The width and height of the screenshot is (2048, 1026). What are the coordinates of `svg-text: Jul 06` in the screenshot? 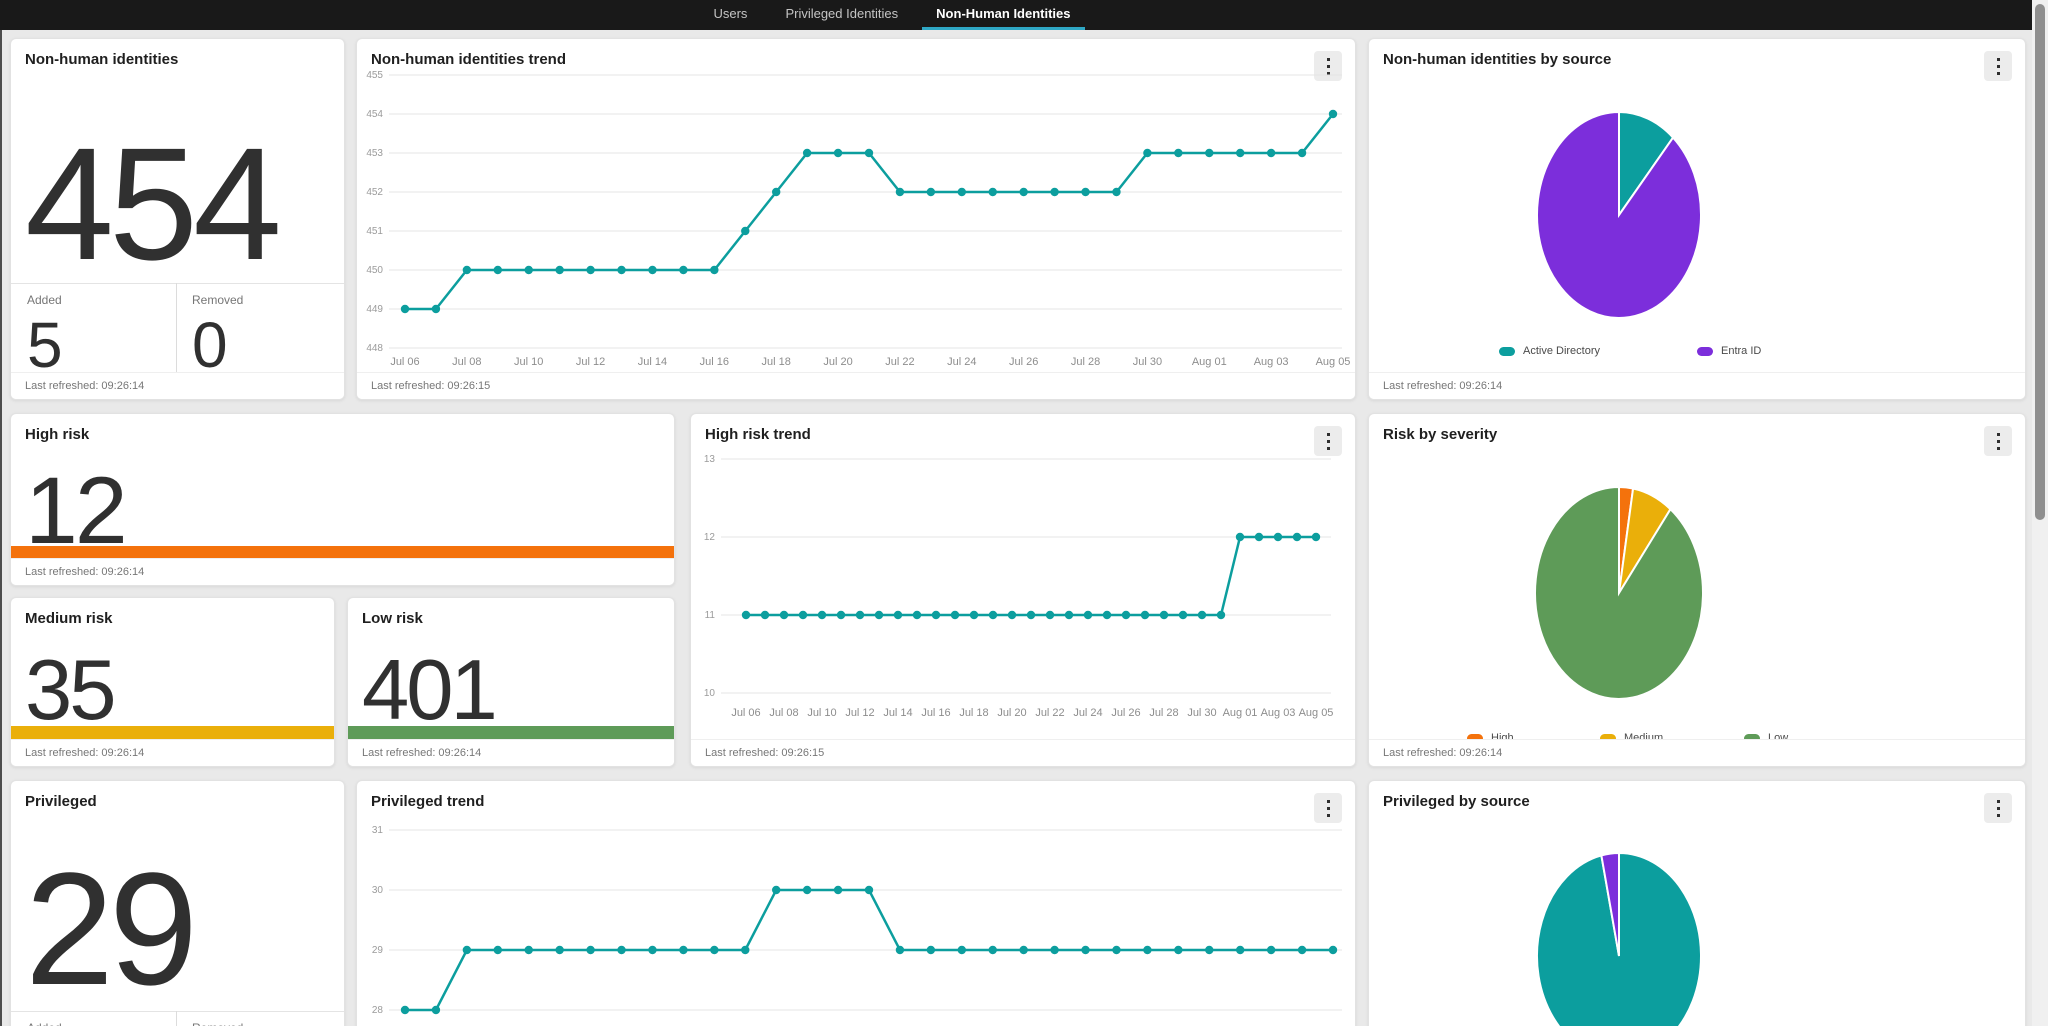 It's located at (745, 713).